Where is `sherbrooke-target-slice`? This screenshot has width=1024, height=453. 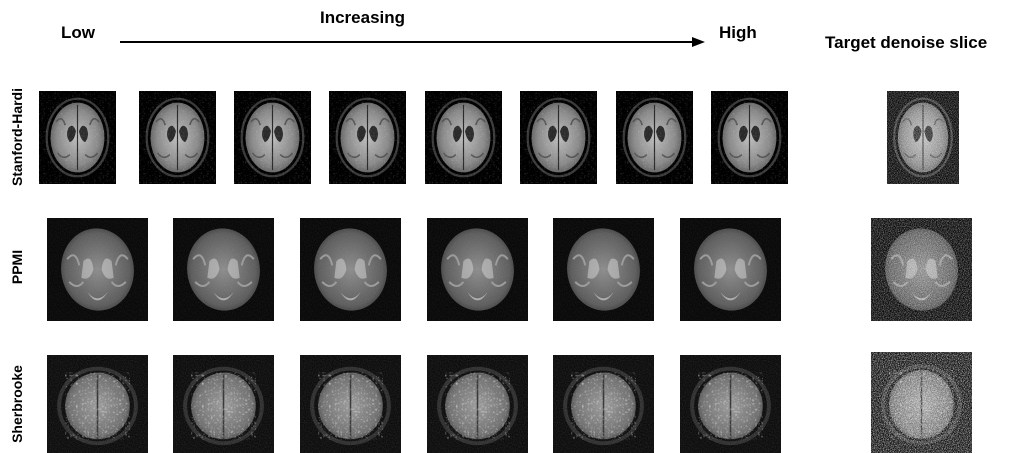 sherbrooke-target-slice is located at coordinates (921, 402).